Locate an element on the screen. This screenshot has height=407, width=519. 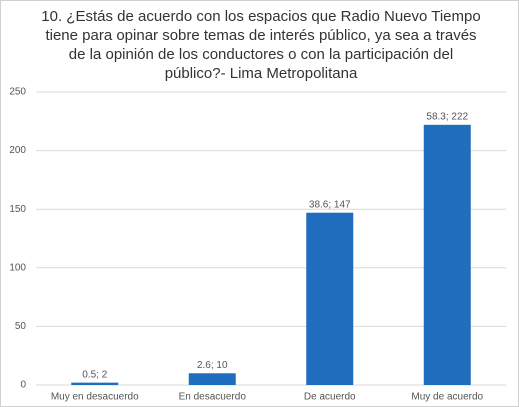
value-label: 0.5; 2 is located at coordinates (94, 374).